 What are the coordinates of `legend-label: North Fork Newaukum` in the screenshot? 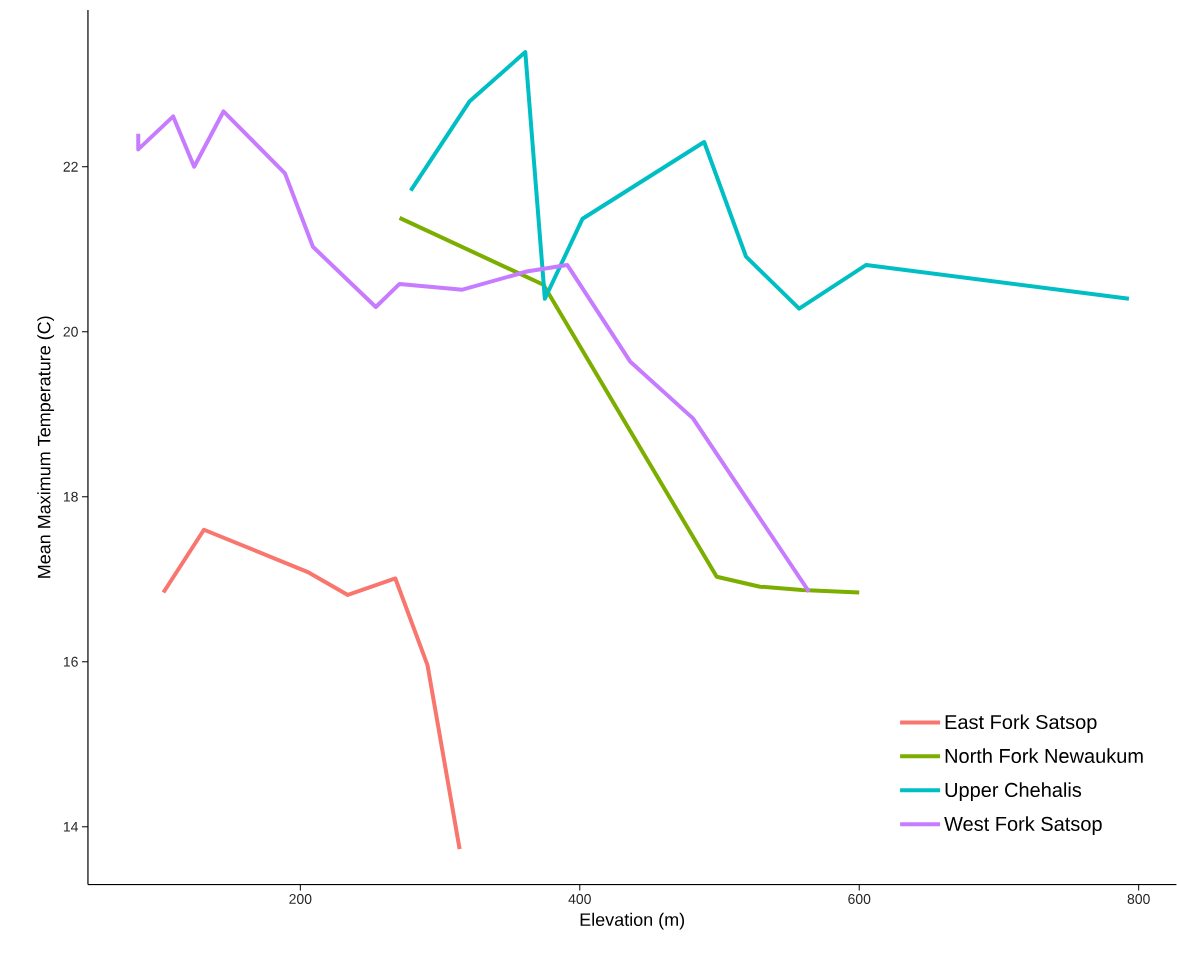 It's located at (1044, 756).